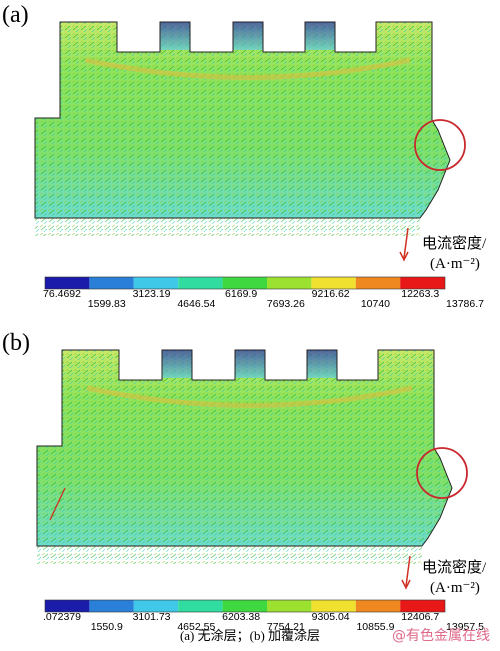 Image resolution: width=500 pixels, height=651 pixels. What do you see at coordinates (152, 617) in the screenshot?
I see `colorbar-label: 3101.73` at bounding box center [152, 617].